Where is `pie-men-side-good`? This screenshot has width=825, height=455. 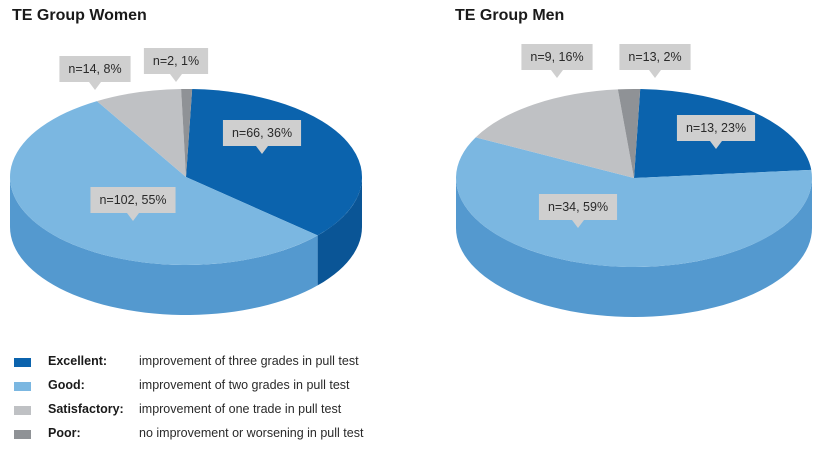
pie-men-side-good is located at coordinates (634, 247).